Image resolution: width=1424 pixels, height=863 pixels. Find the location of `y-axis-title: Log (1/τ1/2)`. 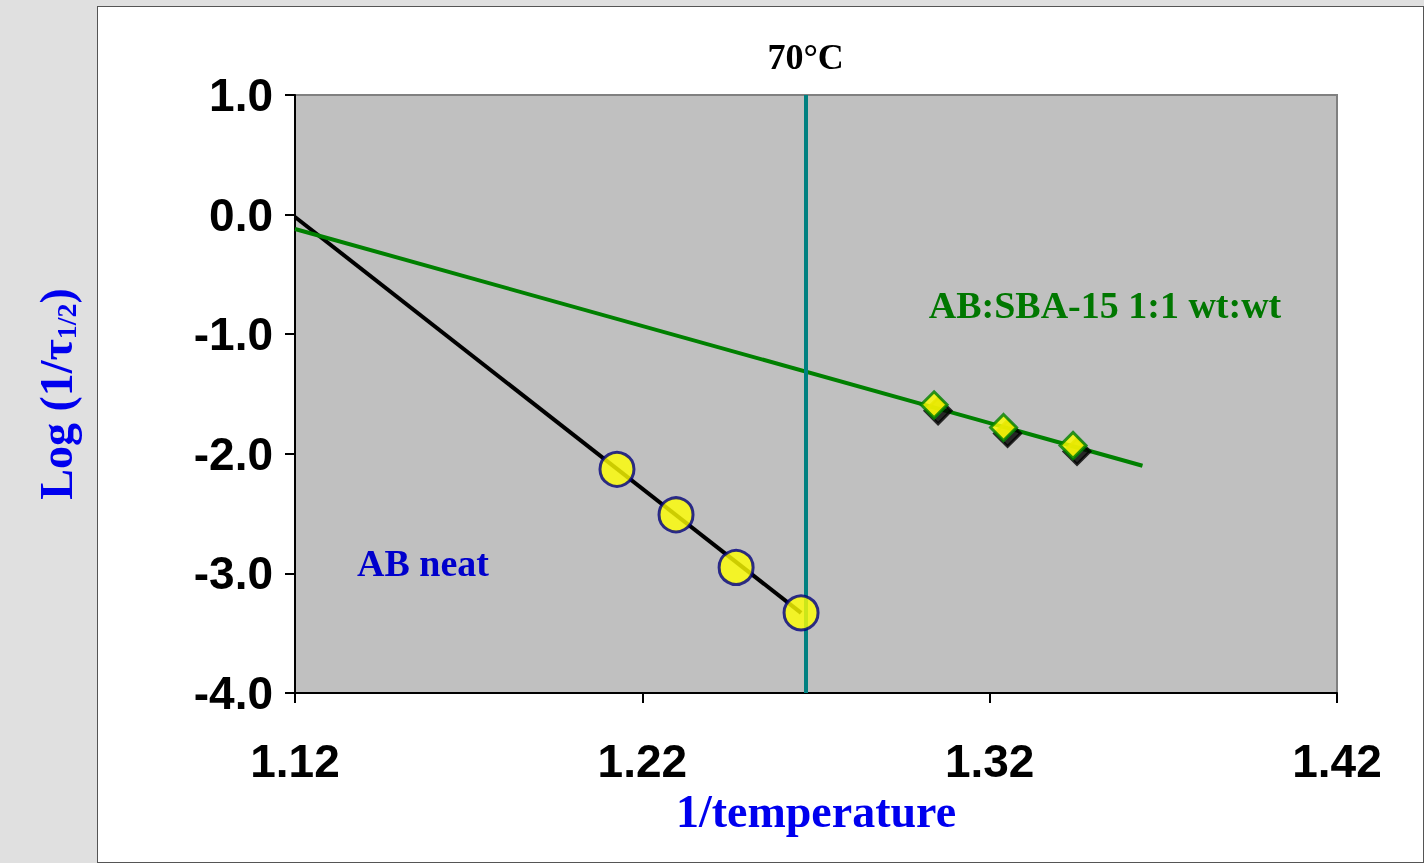

y-axis-title: Log (1/τ1/2) is located at coordinates (56, 394).